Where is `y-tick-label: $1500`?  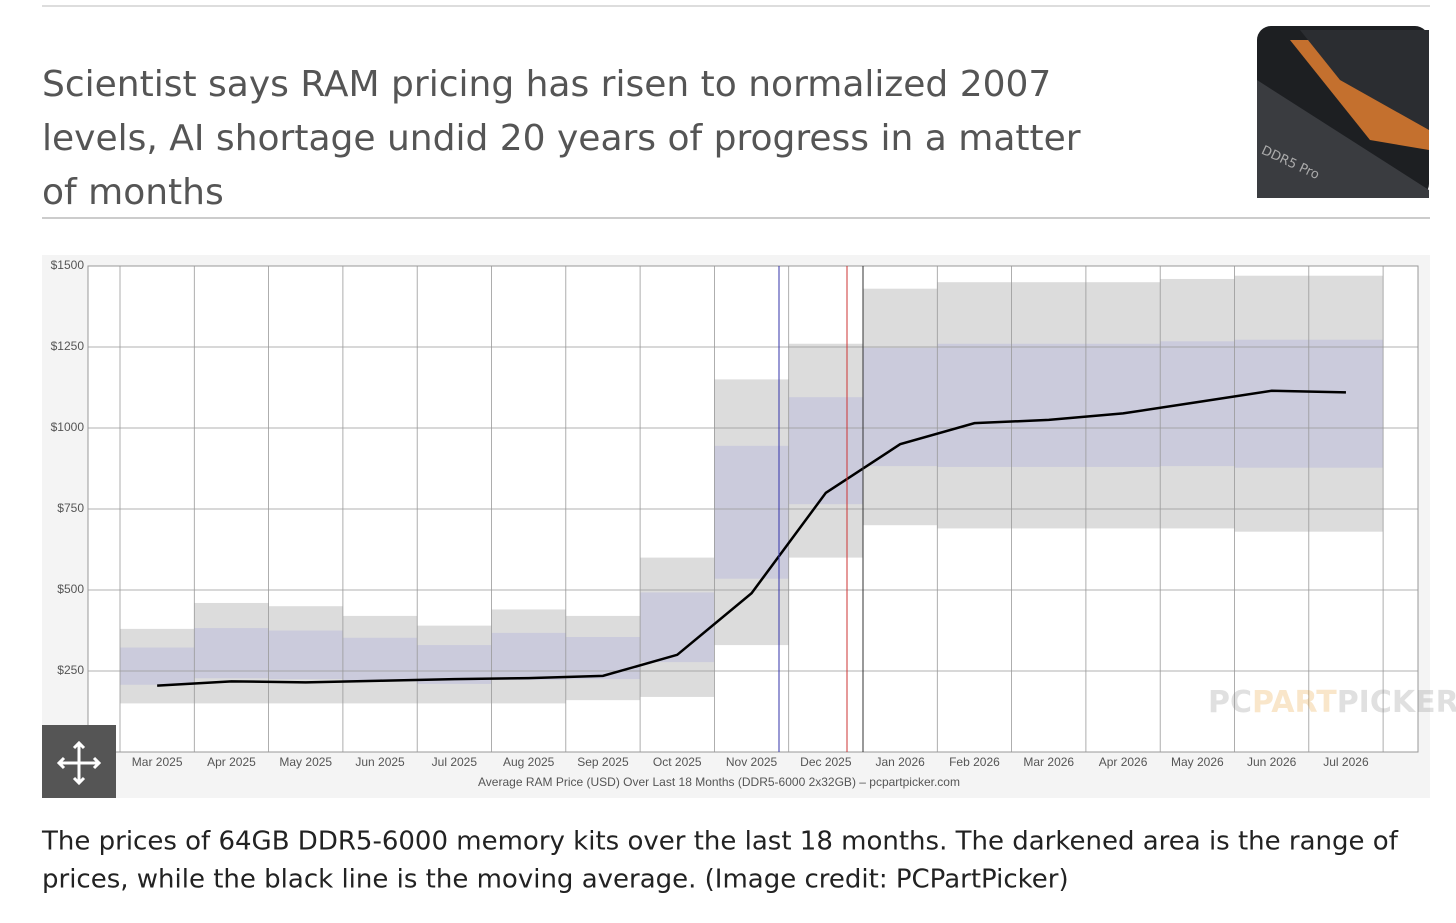
y-tick-label: $1500 is located at coordinates (68, 265).